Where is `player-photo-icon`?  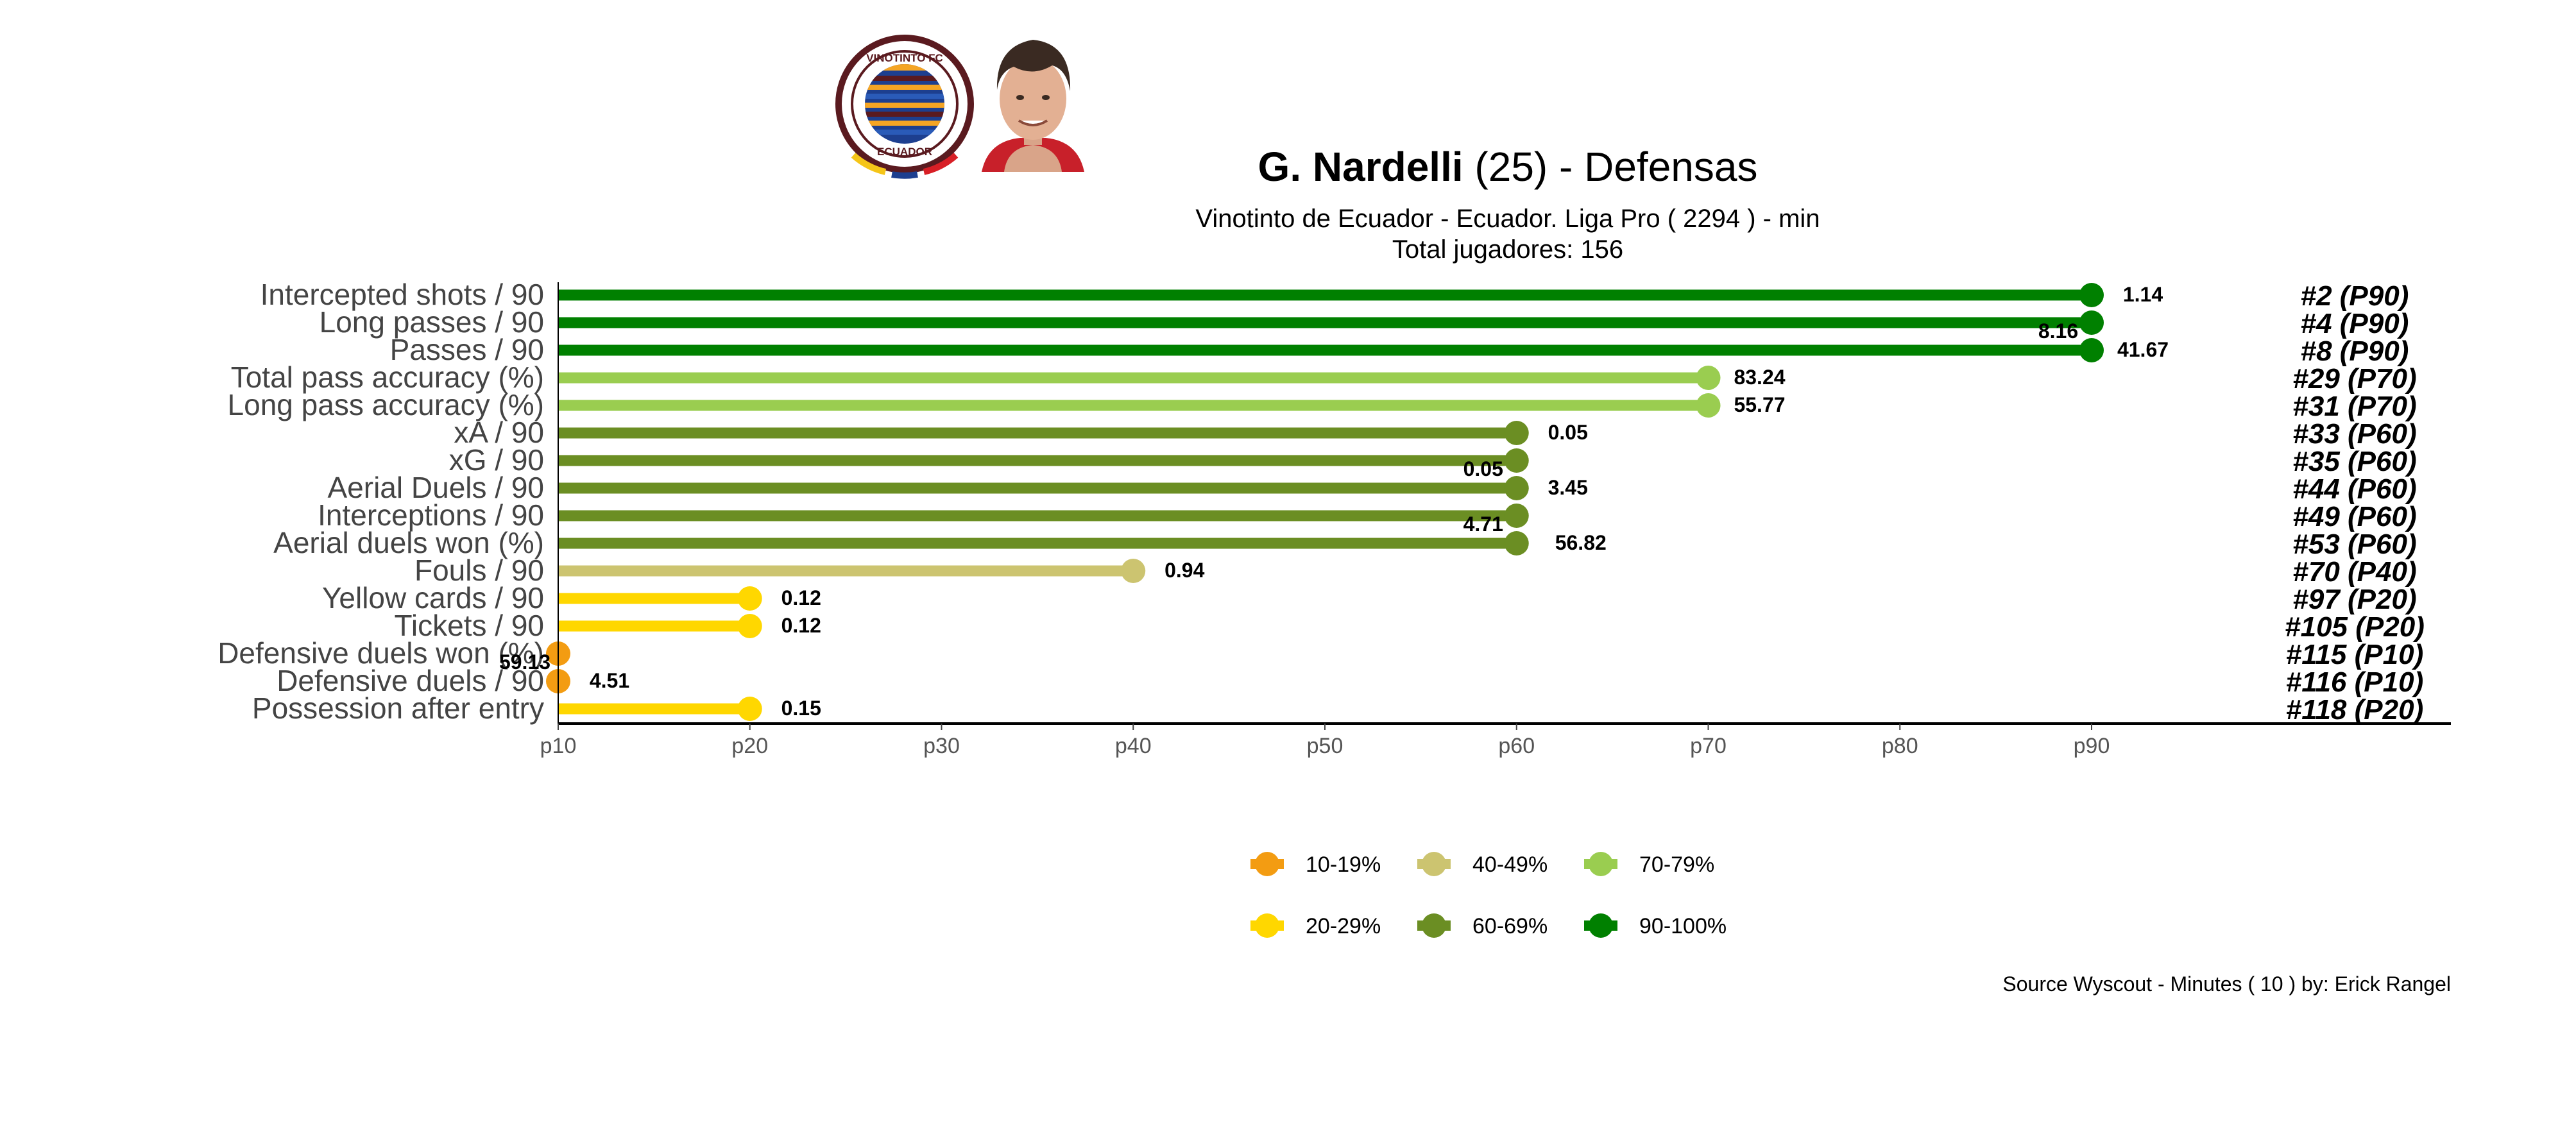 player-photo-icon is located at coordinates (1033, 106).